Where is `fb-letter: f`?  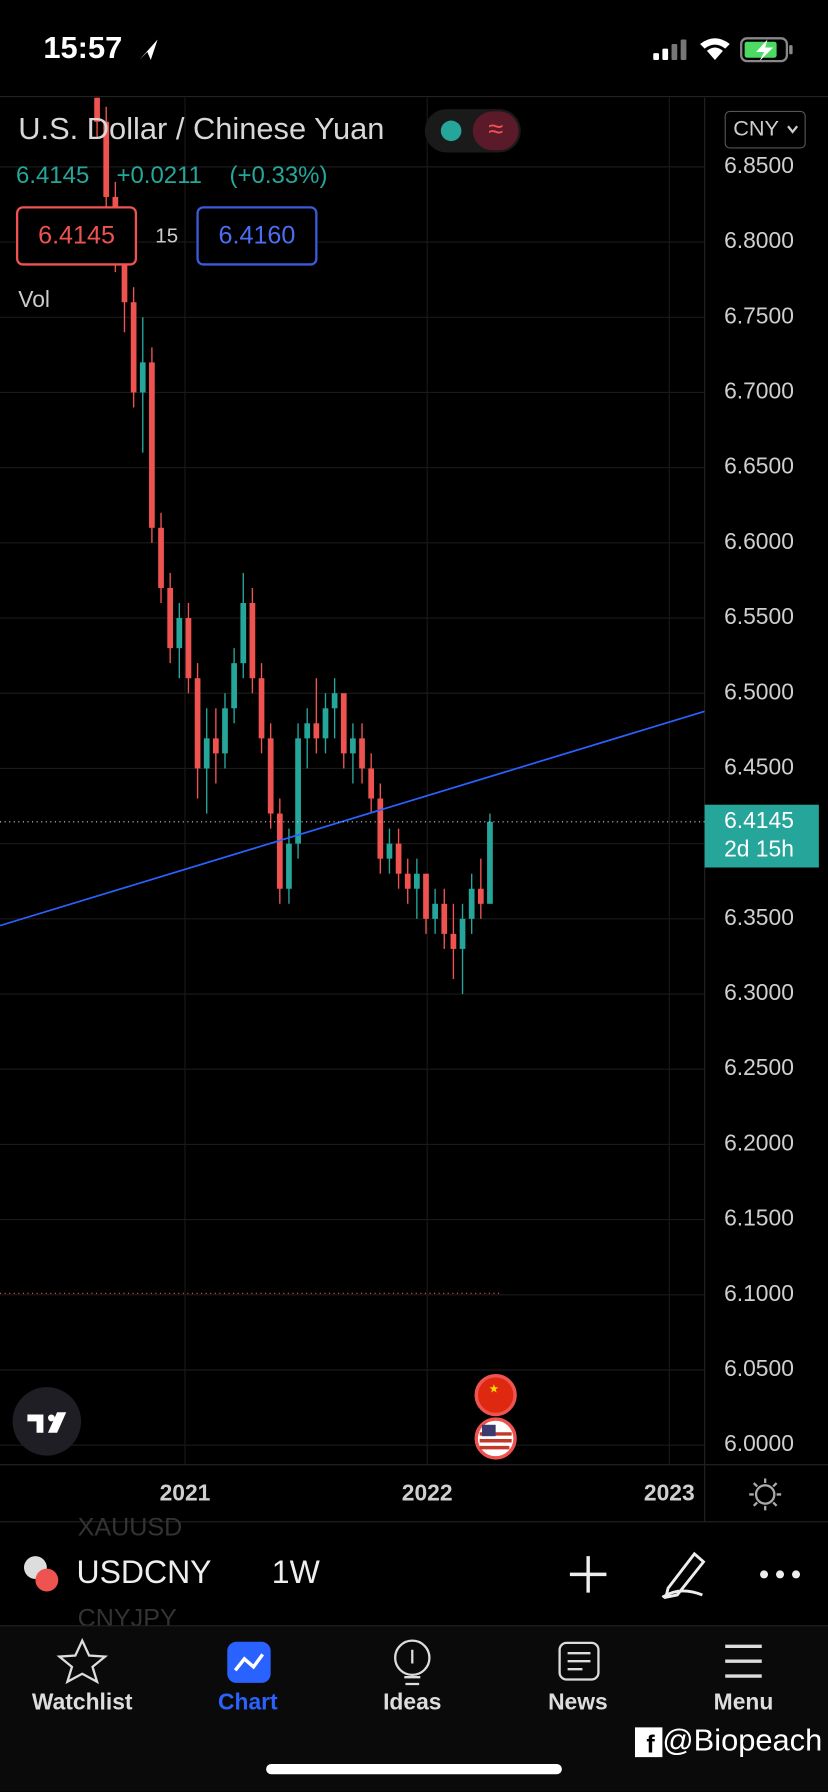
fb-letter: f is located at coordinates (650, 1744).